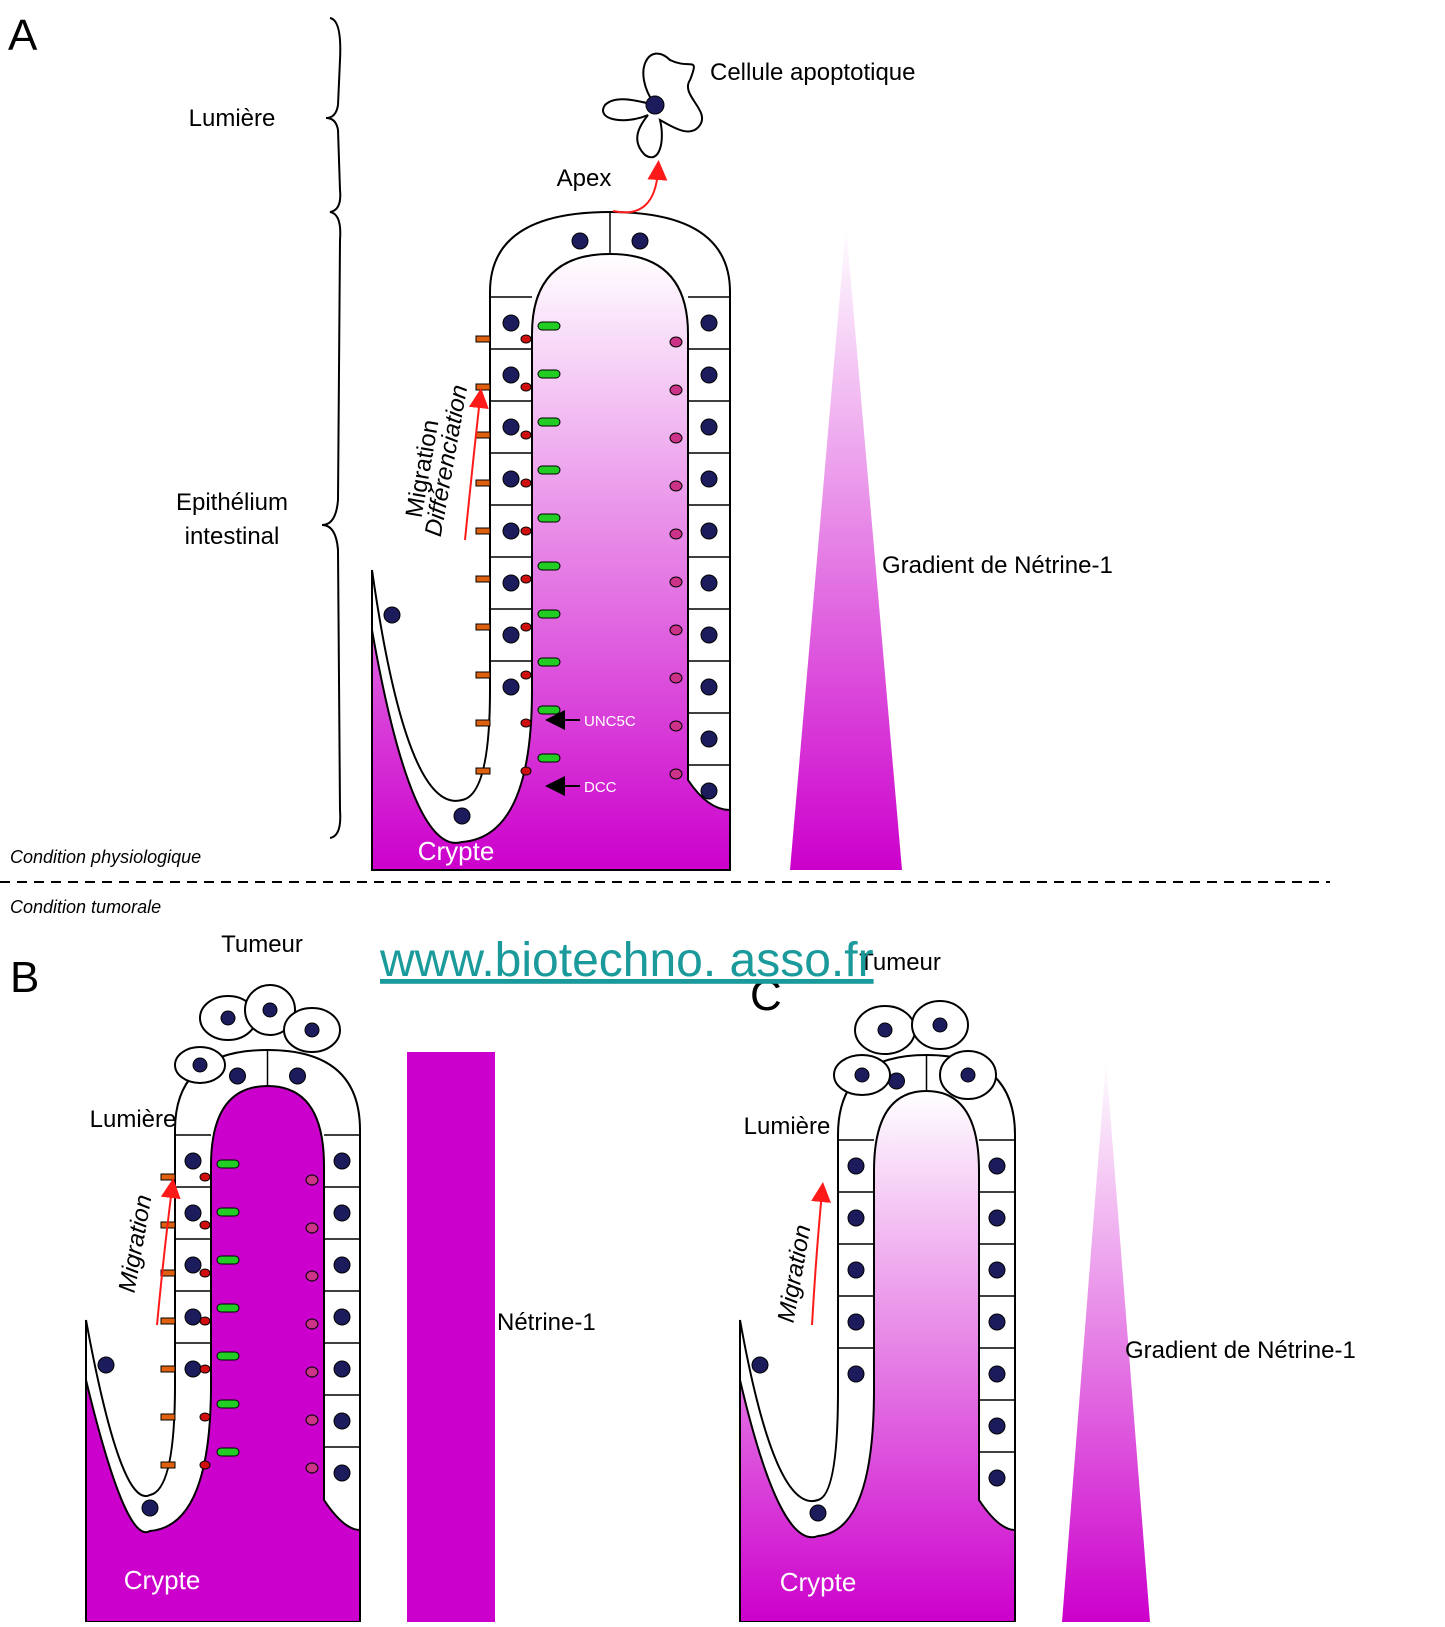 The width and height of the screenshot is (1445, 1627). I want to click on receptor-label: DCC, so click(600, 787).